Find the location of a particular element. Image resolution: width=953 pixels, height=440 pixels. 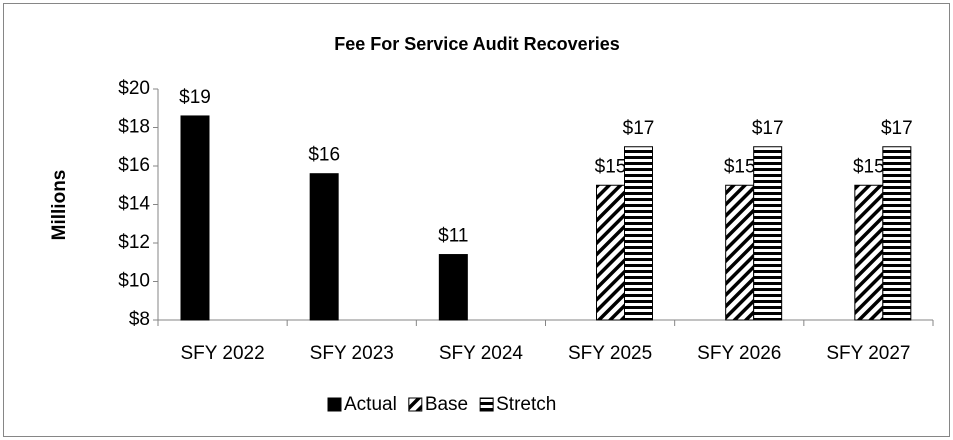

x-tick-label: SFY 2027 is located at coordinates (868, 353).